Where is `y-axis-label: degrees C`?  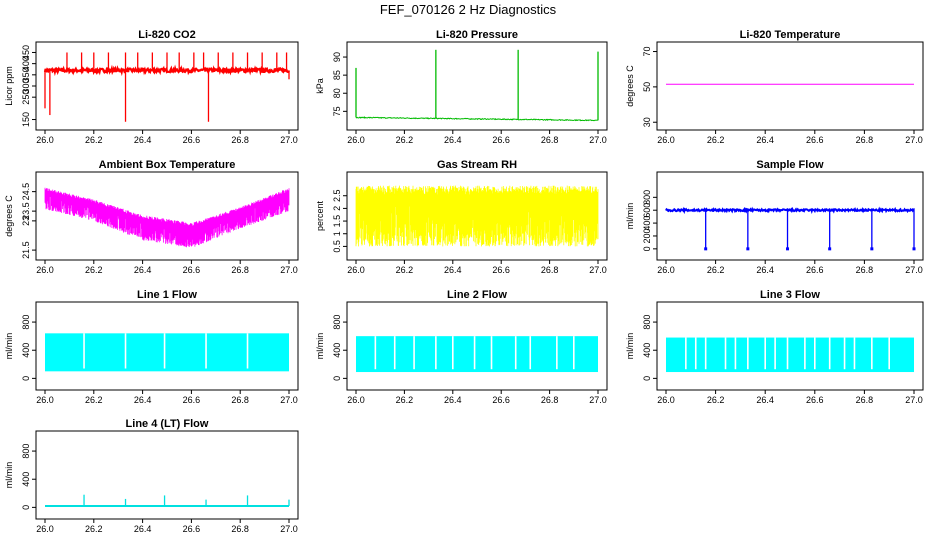 y-axis-label: degrees C is located at coordinates (630, 86).